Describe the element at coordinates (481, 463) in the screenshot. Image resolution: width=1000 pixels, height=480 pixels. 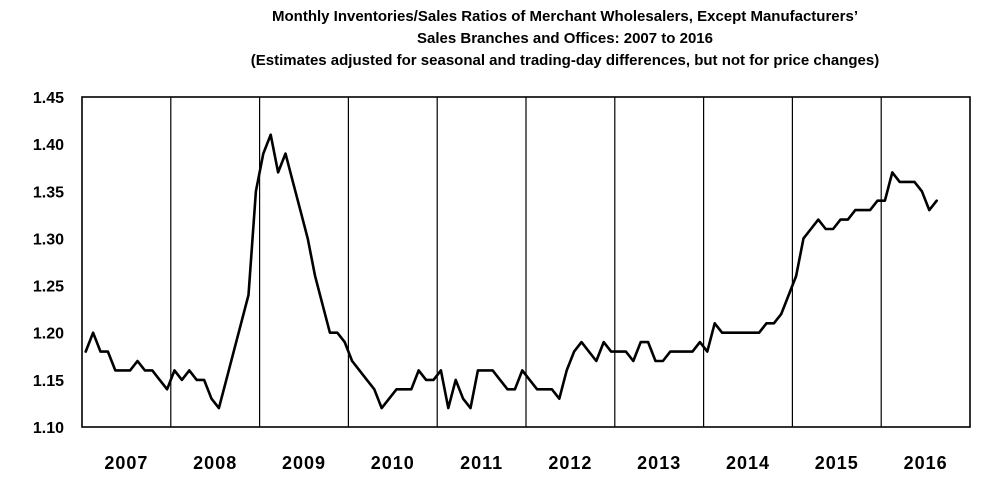
I see `x-tick-label-year: 2011` at that location.